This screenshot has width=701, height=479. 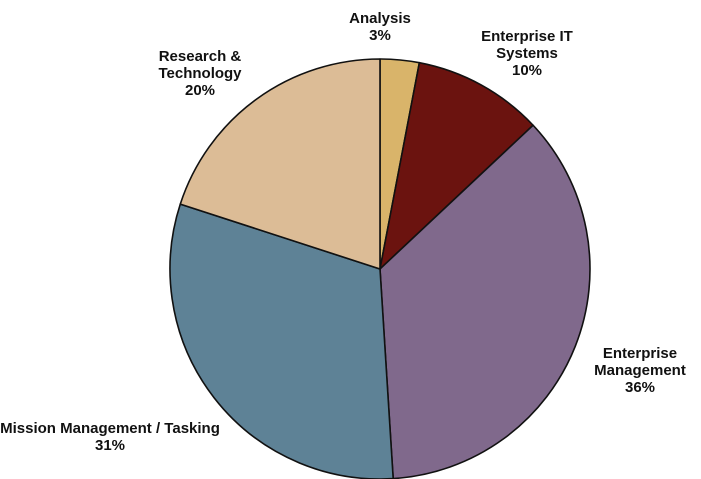 I want to click on slice-label: Analysis 3%, so click(x=380, y=27).